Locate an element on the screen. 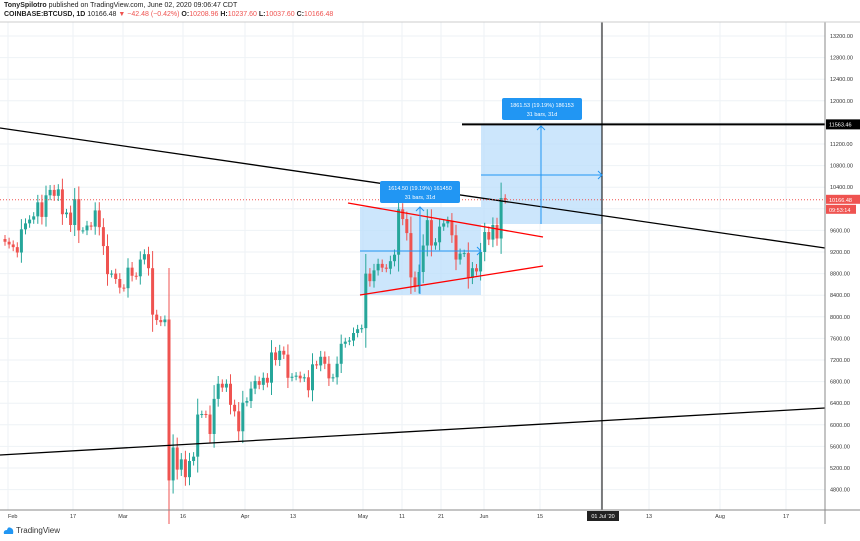  countdown-label: 09:53:14 is located at coordinates (839, 211).